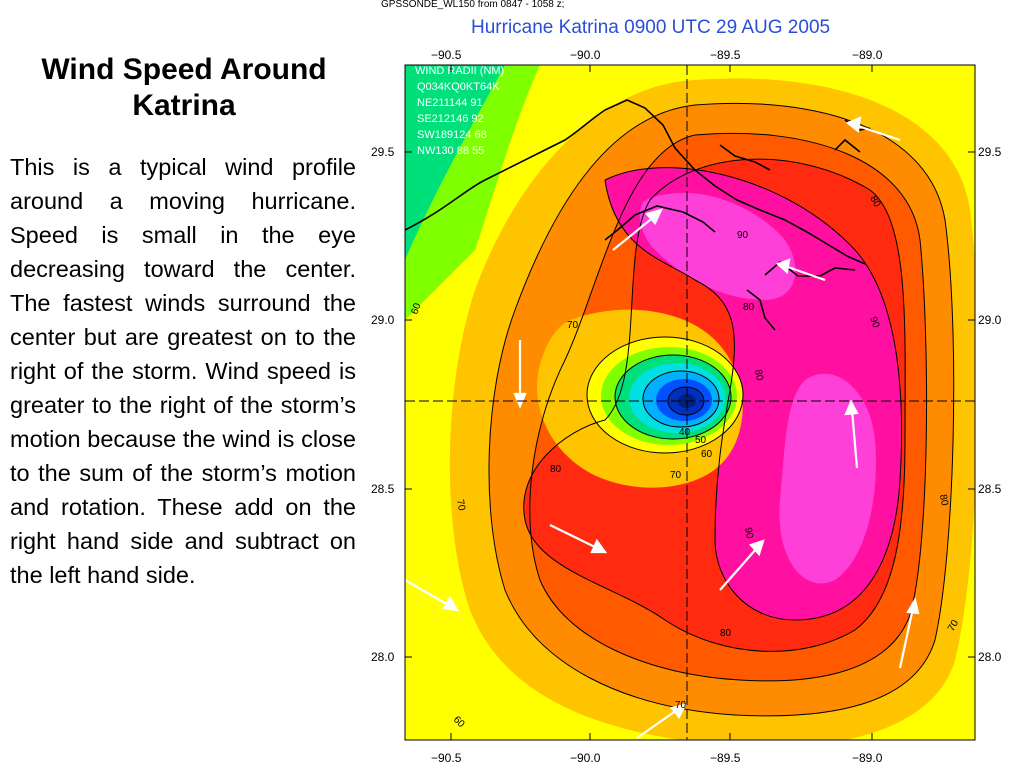 This screenshot has height=768, width=1024. Describe the element at coordinates (383, 404) in the screenshot. I see `lat-ticks-left: 29.5 29.0 28.5 28.0` at that location.